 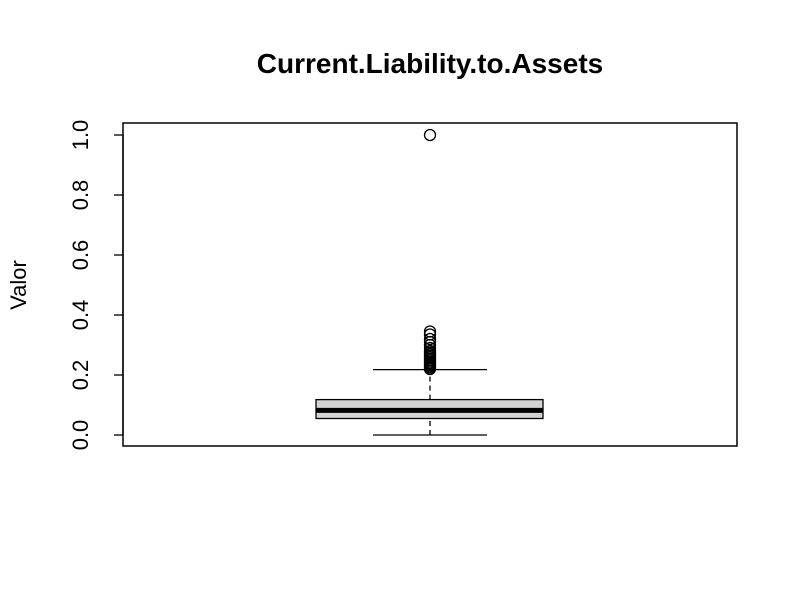 What do you see at coordinates (80, 195) in the screenshot?
I see `y-tick-label: 0.8` at bounding box center [80, 195].